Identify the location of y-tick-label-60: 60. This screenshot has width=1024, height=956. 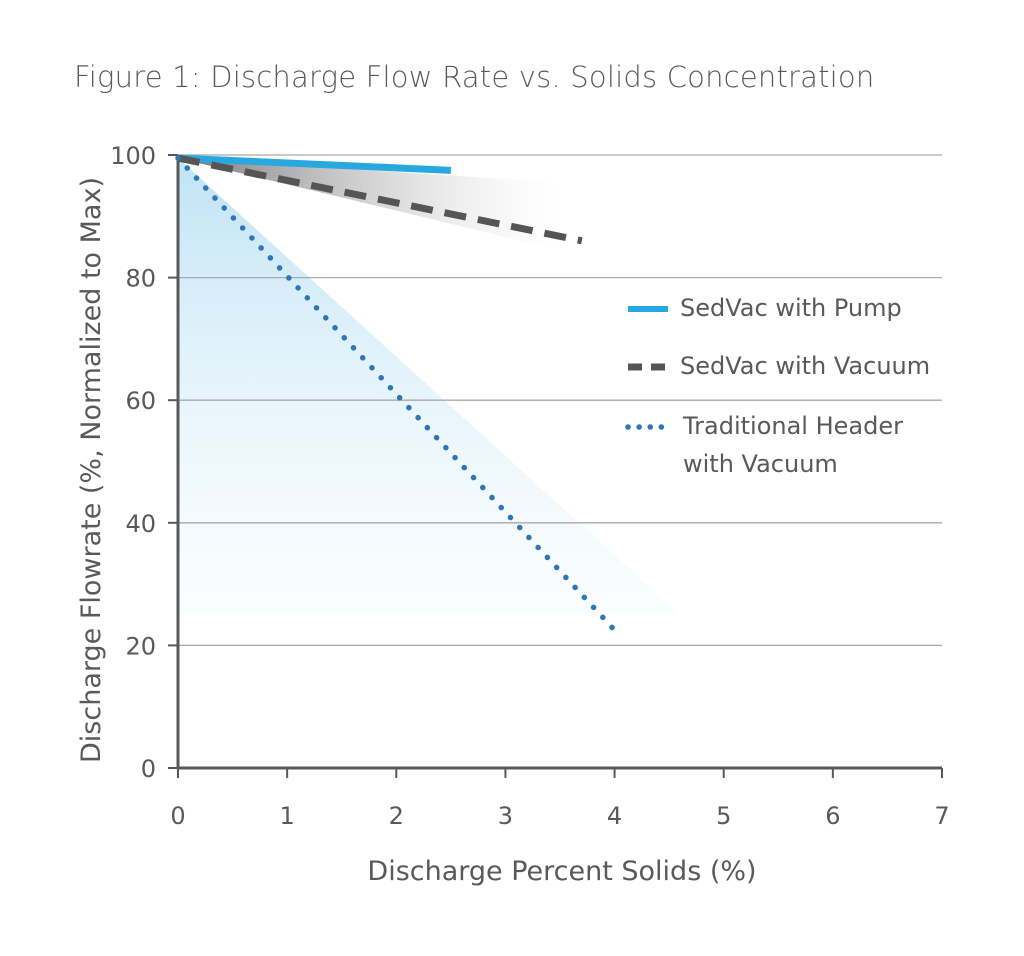
(140, 401).